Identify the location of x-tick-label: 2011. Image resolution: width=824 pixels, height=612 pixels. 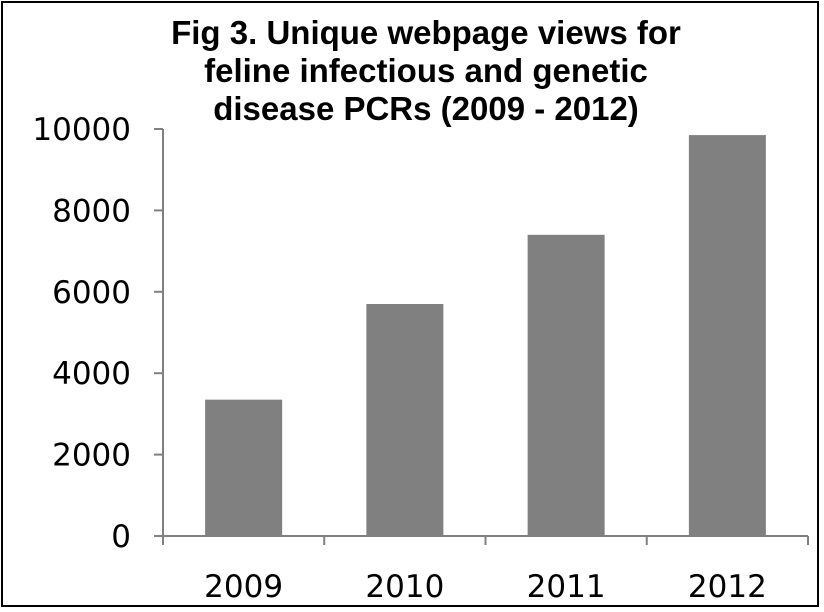
(566, 587).